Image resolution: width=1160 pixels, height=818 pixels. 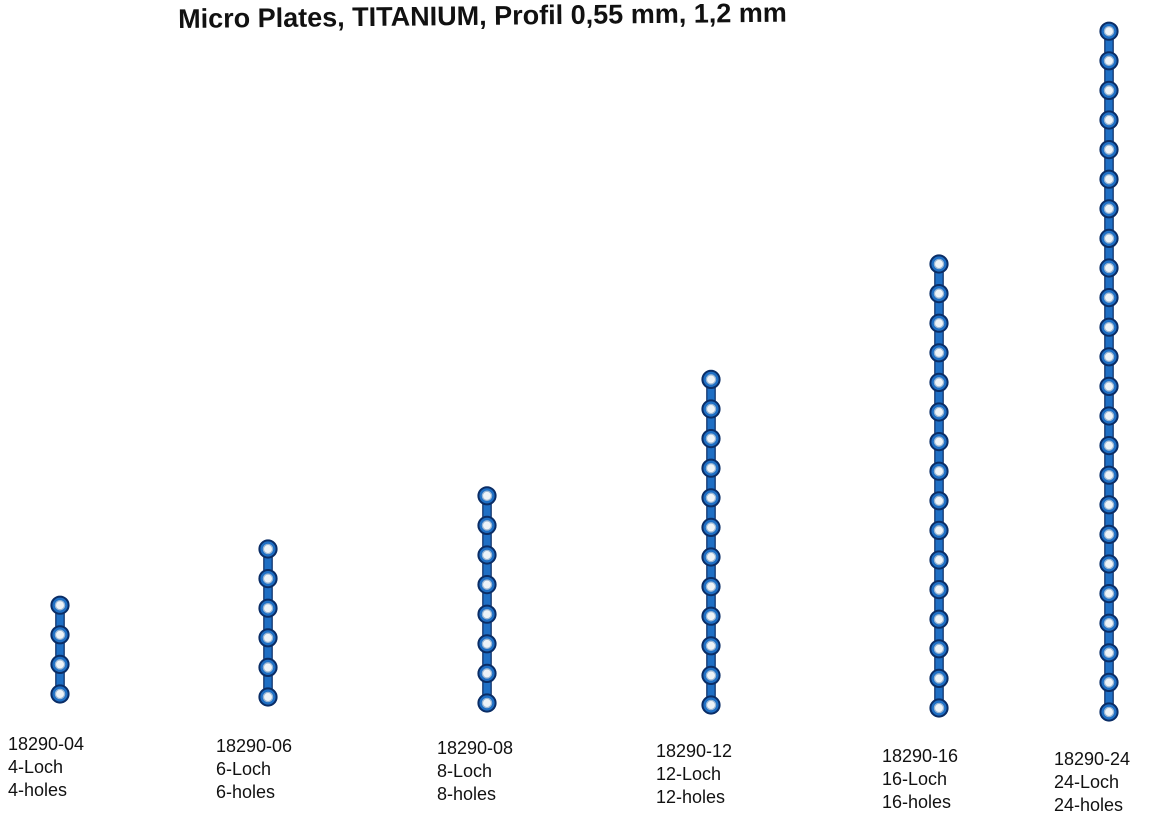 I want to click on plate-label-en: 24-holes, so click(x=1089, y=805).